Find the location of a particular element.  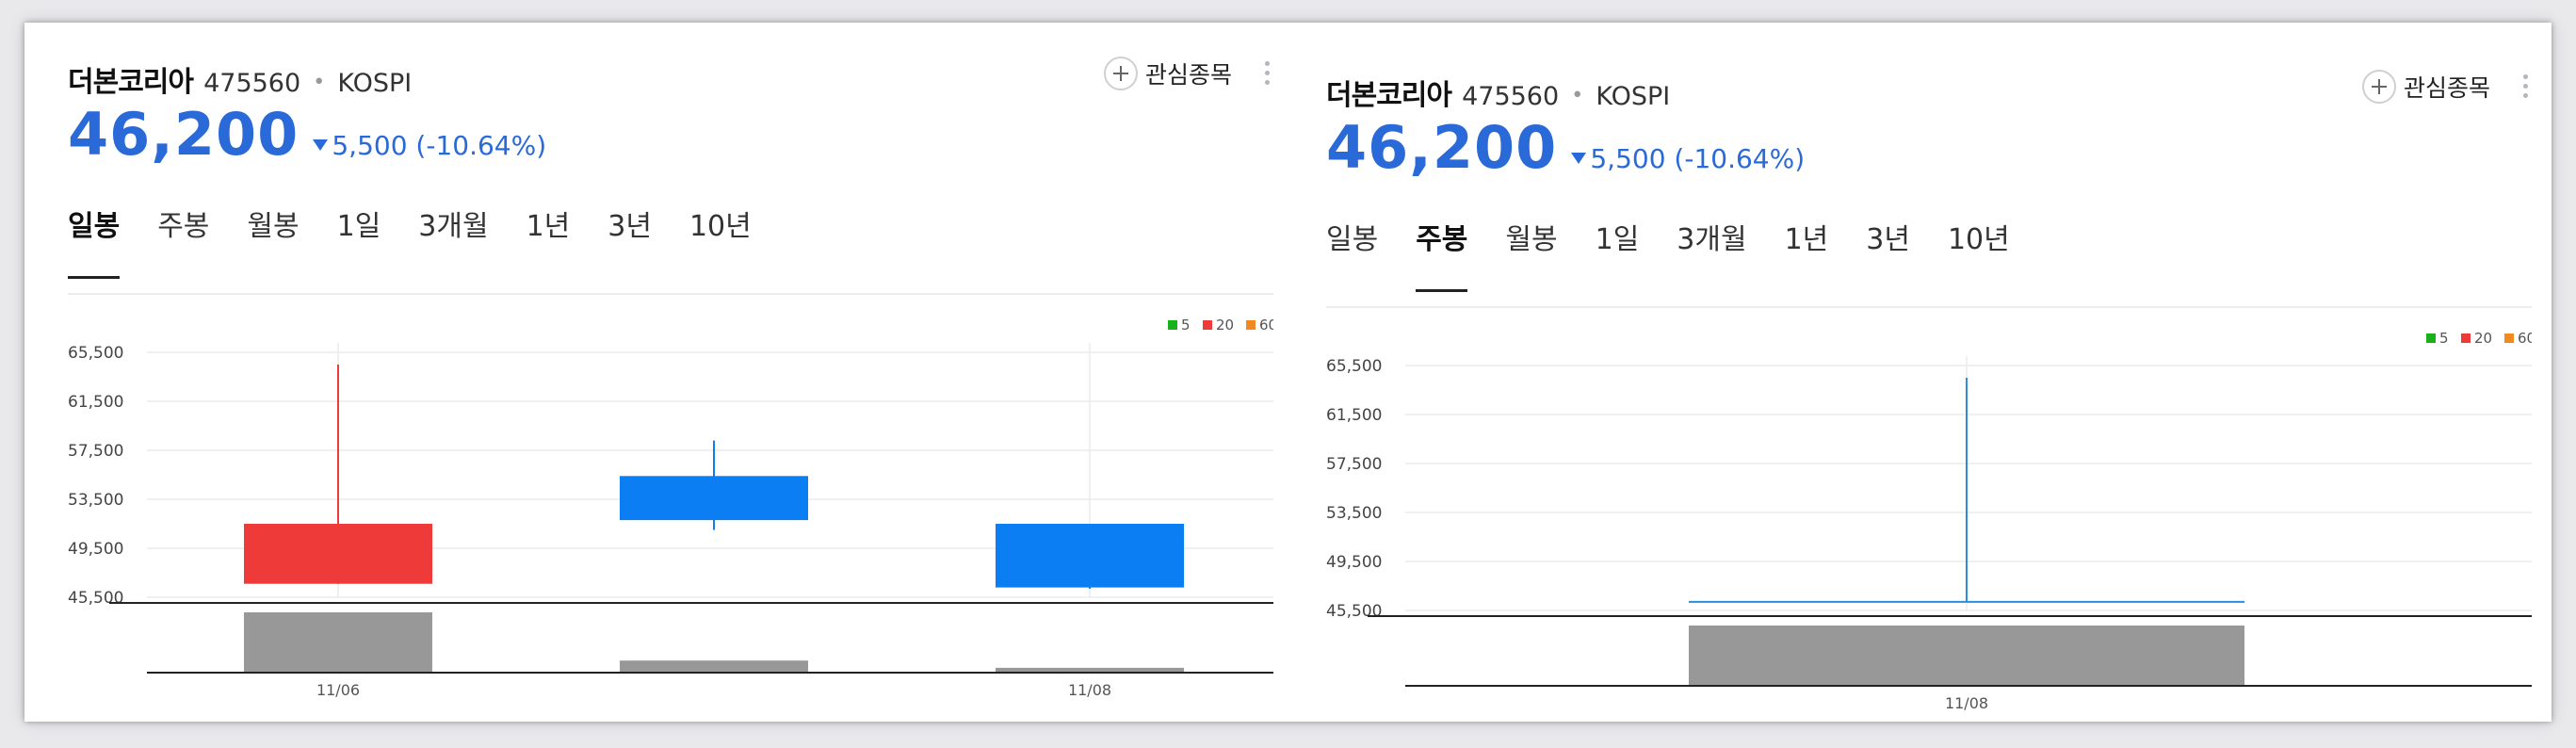

x-tick-label: 11/06 is located at coordinates (338, 690).